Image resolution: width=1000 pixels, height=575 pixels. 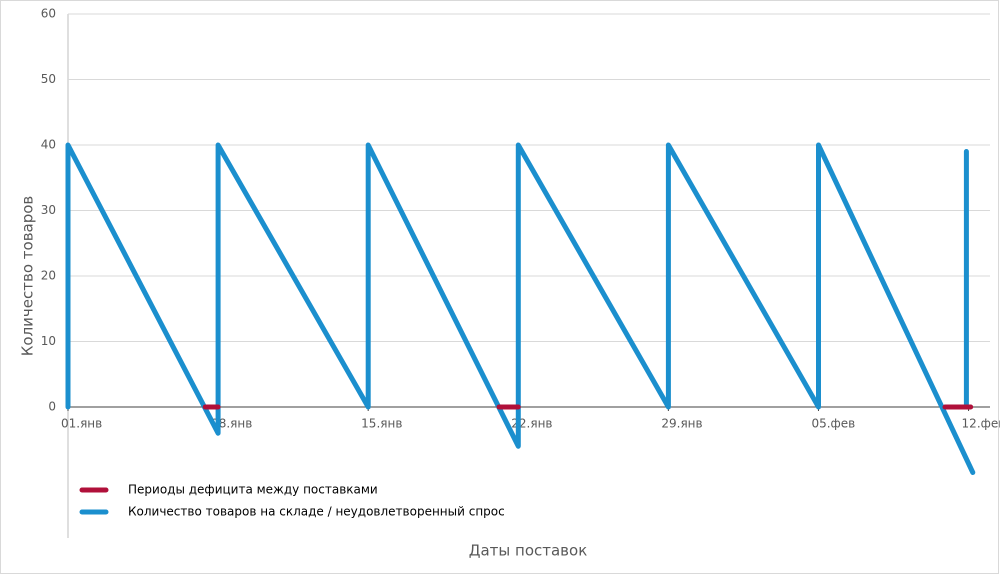 I want to click on y-tick-label: 10, so click(x=48, y=341).